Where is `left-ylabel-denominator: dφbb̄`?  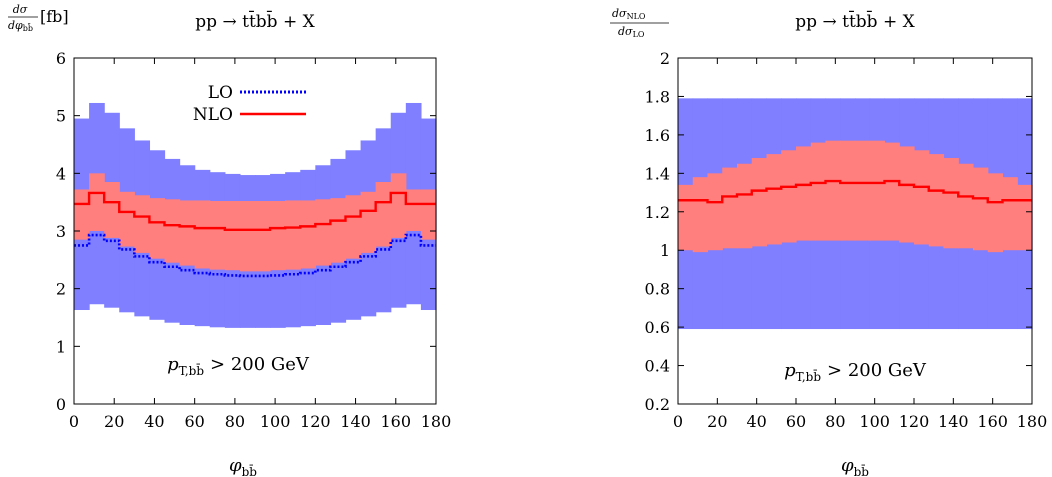
left-ylabel-denominator: dφbb̄ is located at coordinates (20, 26).